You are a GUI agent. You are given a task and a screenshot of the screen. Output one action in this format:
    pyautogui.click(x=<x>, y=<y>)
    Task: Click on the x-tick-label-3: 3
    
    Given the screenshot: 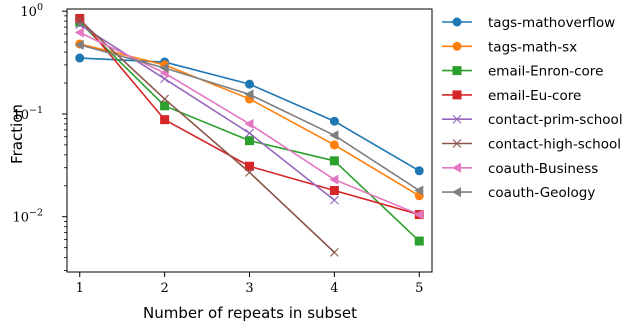 What is the action you would take?
    pyautogui.click(x=249, y=288)
    